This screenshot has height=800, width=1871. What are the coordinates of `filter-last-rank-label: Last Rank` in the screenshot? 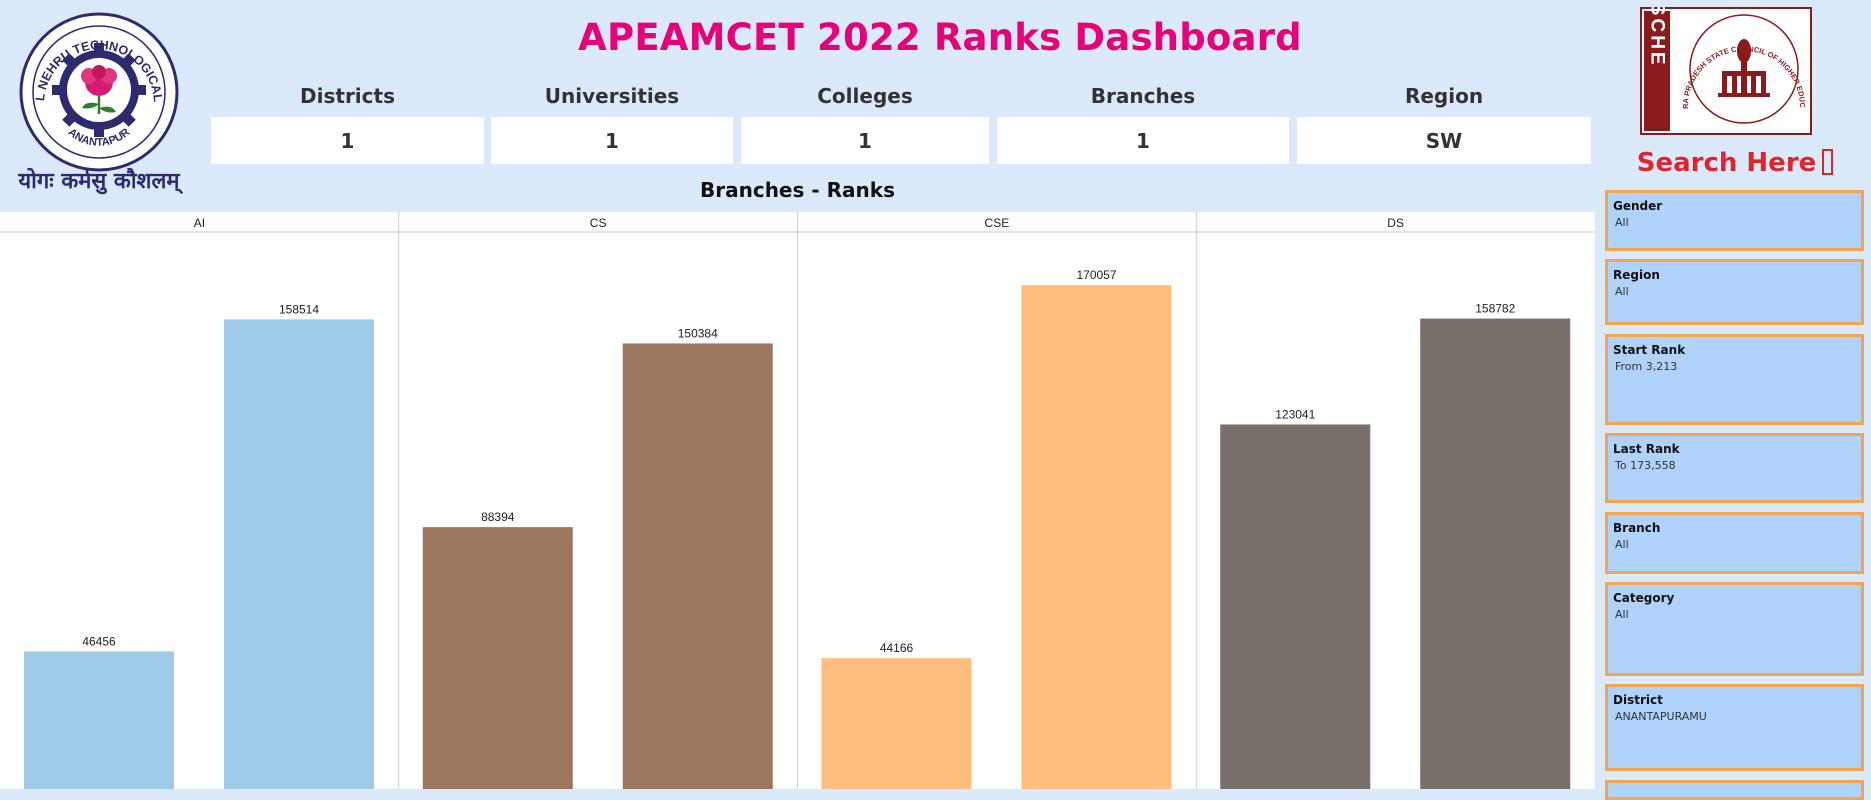 It's located at (1646, 449).